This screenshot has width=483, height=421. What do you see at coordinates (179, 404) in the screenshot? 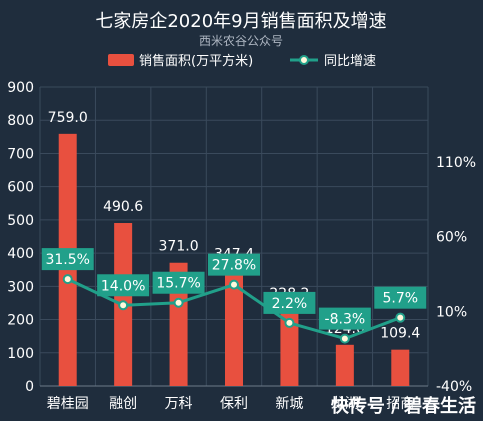
I see `x-category-label: 万科` at bounding box center [179, 404].